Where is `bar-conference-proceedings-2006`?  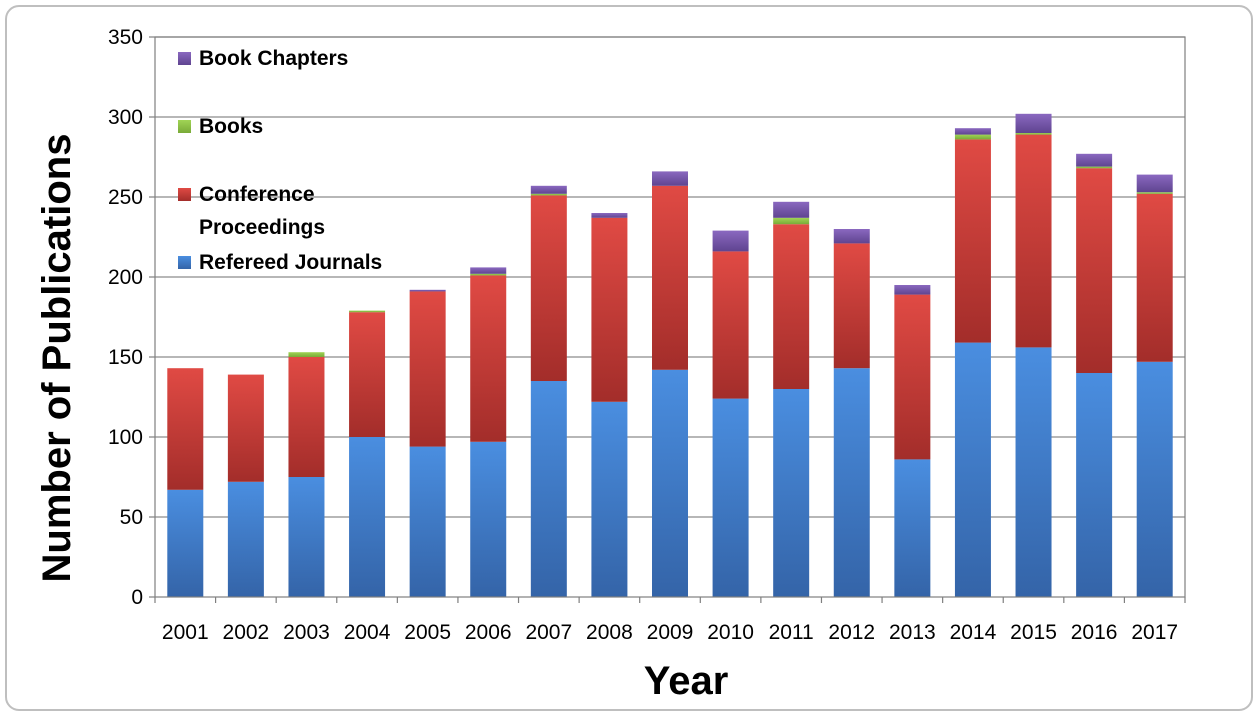 bar-conference-proceedings-2006 is located at coordinates (488, 358).